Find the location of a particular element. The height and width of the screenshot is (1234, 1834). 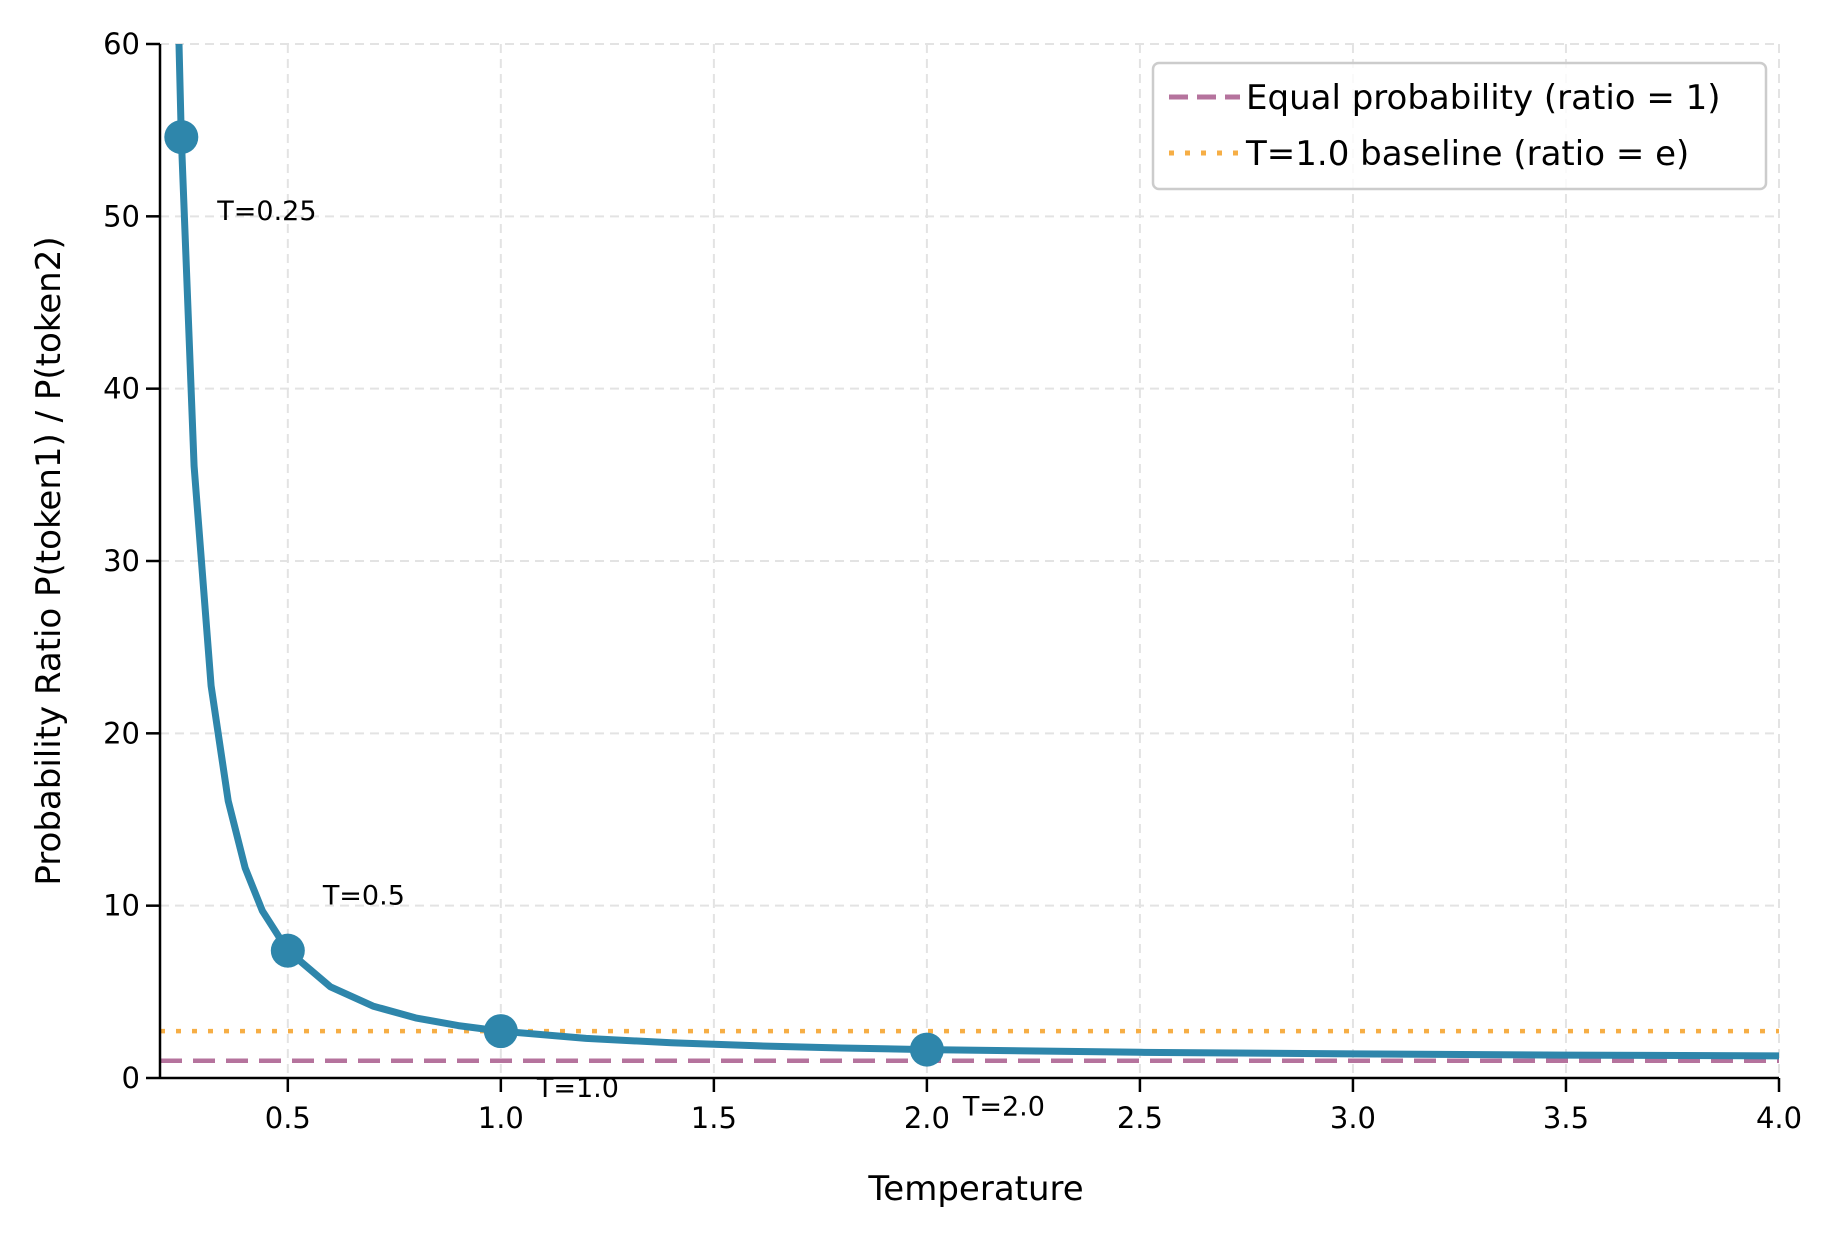

y-tick-label: 40 is located at coordinates (121, 389).